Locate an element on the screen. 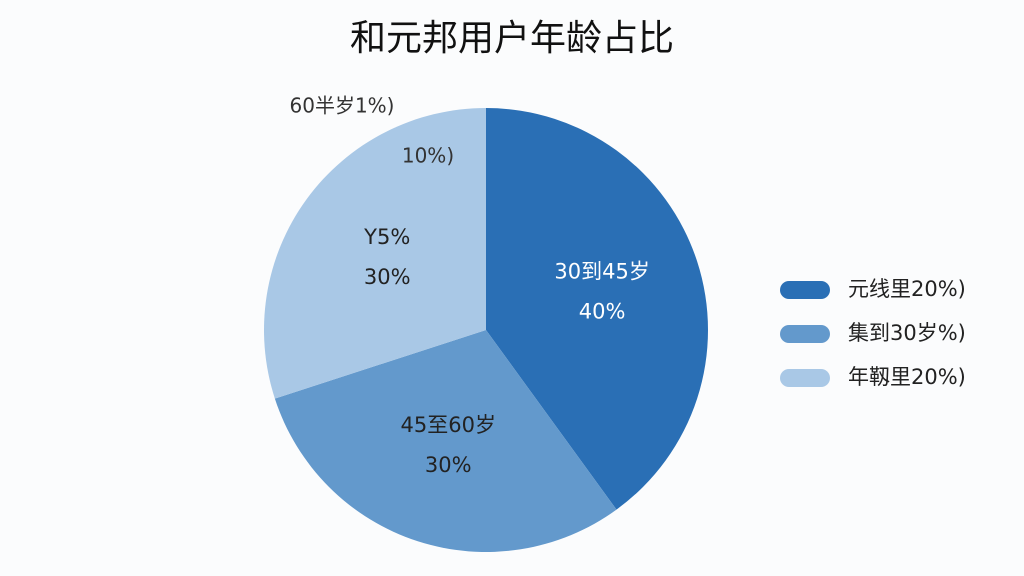 The image size is (1024, 576). legend-label: 集到30岁%) is located at coordinates (907, 333).